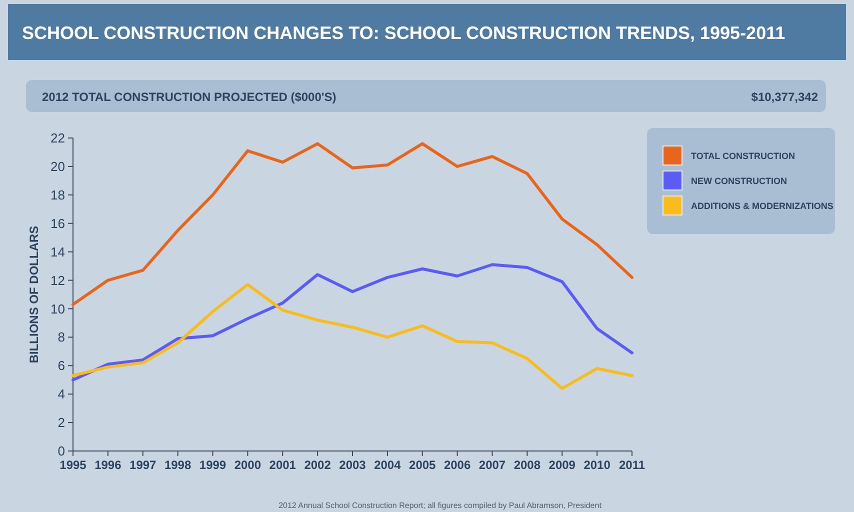 The image size is (854, 512). I want to click on x-tick-label: 1999, so click(212, 465).